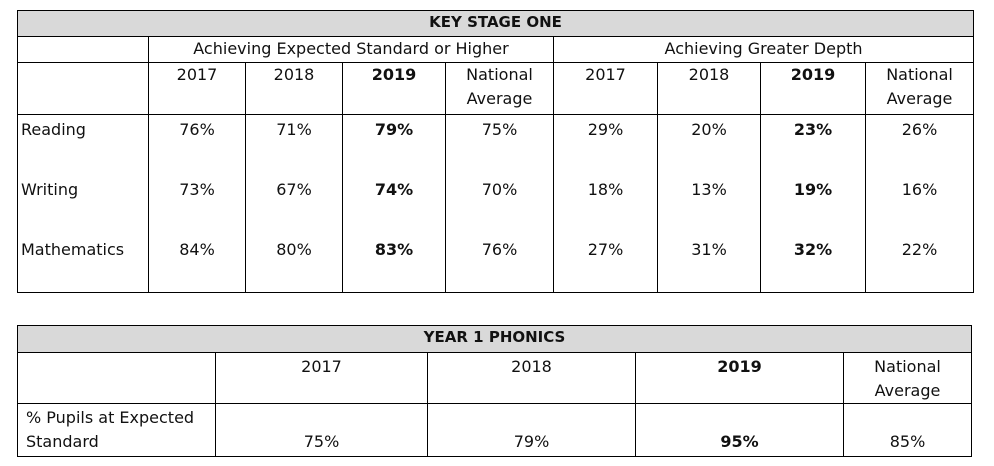  What do you see at coordinates (83, 88) in the screenshot?
I see `ks1-empty-subject-header` at bounding box center [83, 88].